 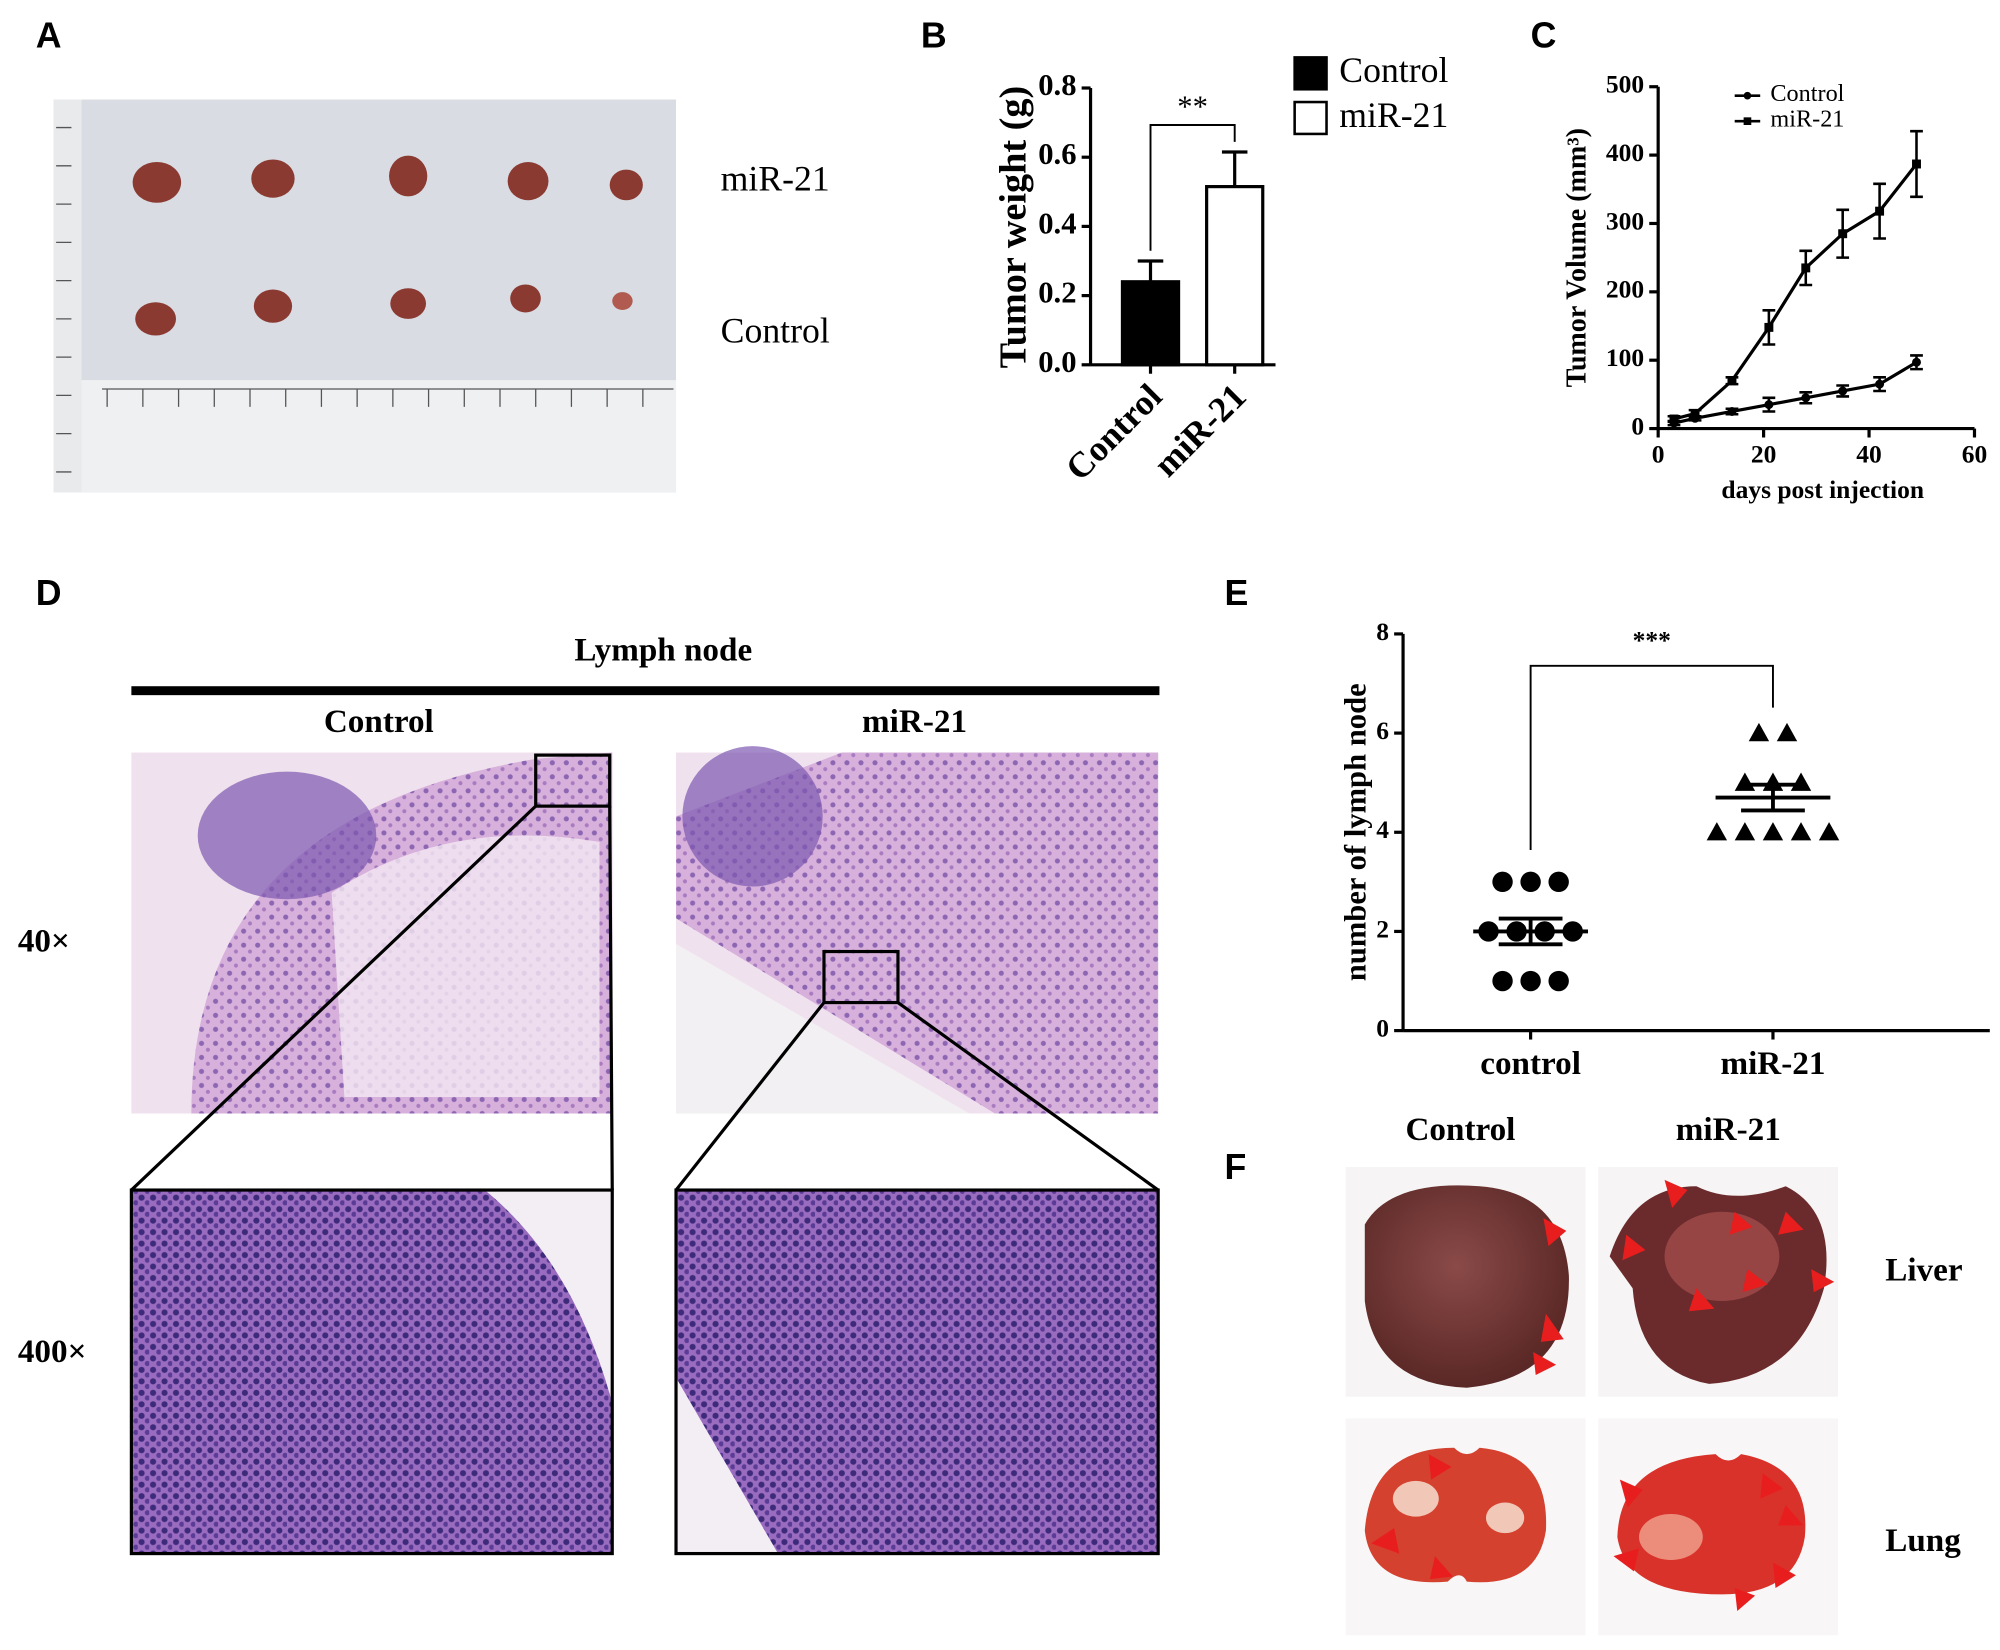 What do you see at coordinates (44, 940) in the screenshot?
I see `row-label: 40×` at bounding box center [44, 940].